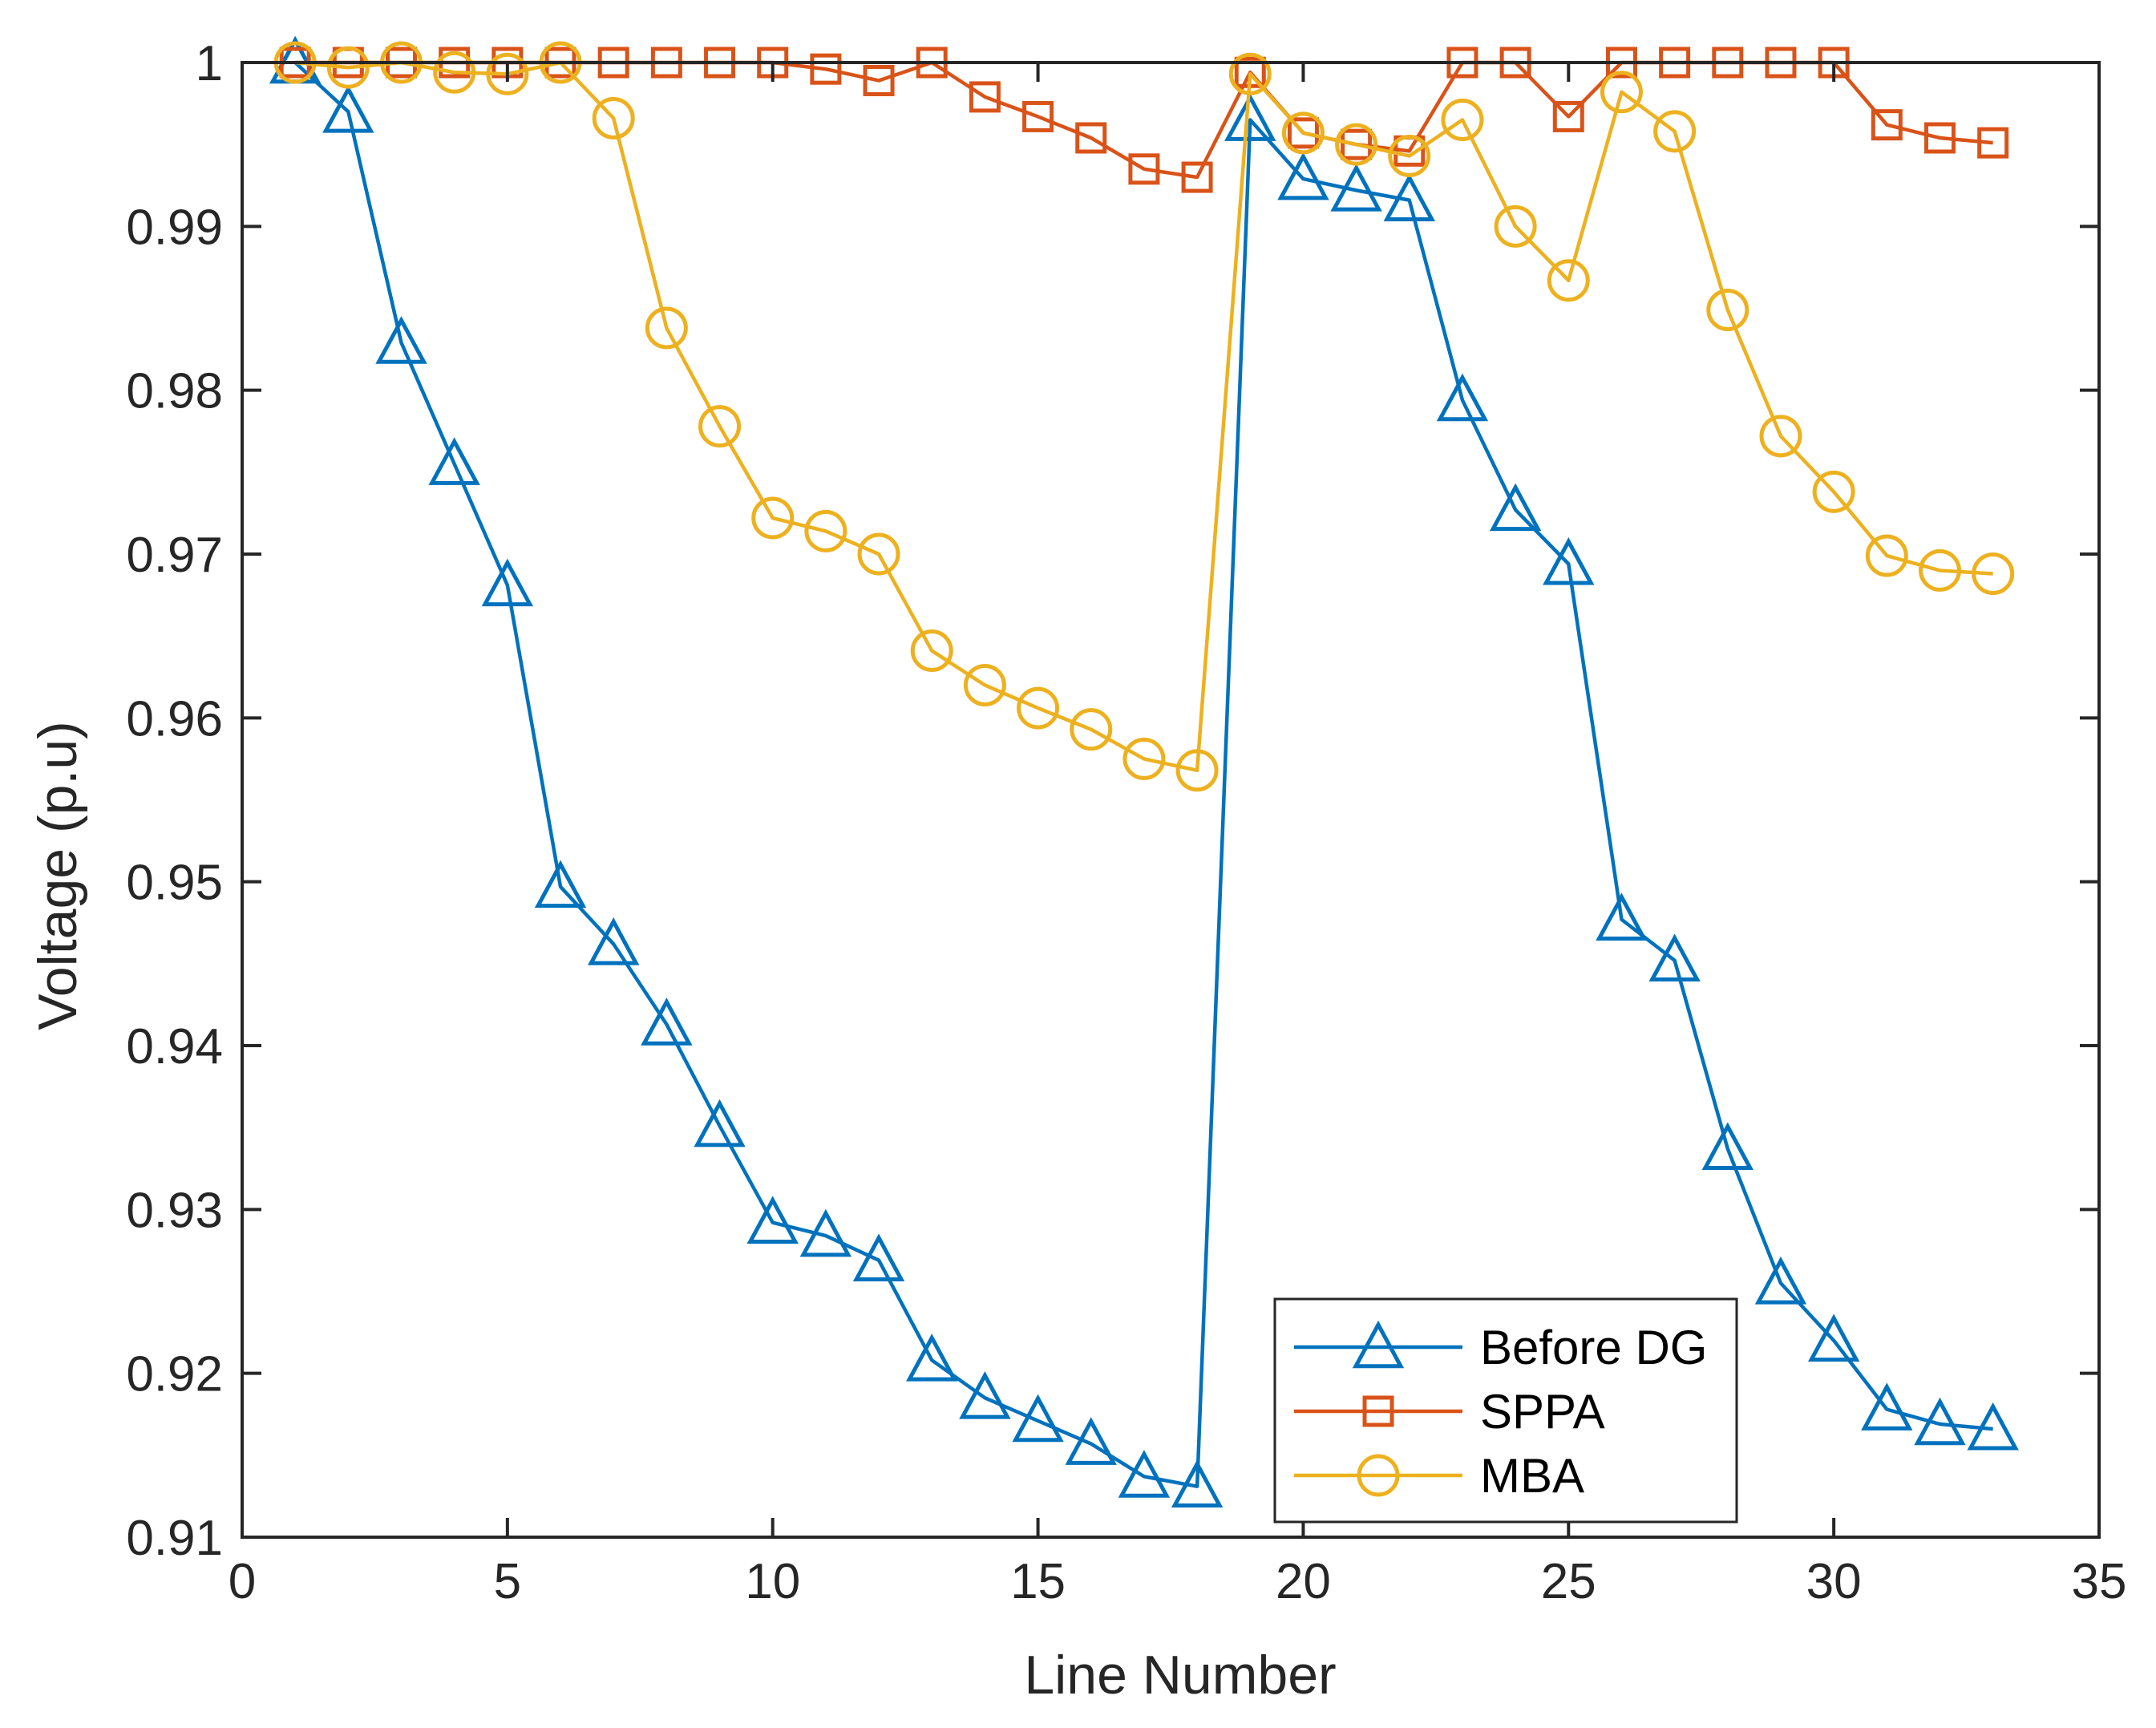  Describe the element at coordinates (174, 883) in the screenshot. I see `y-tick-label: 0.95` at that location.